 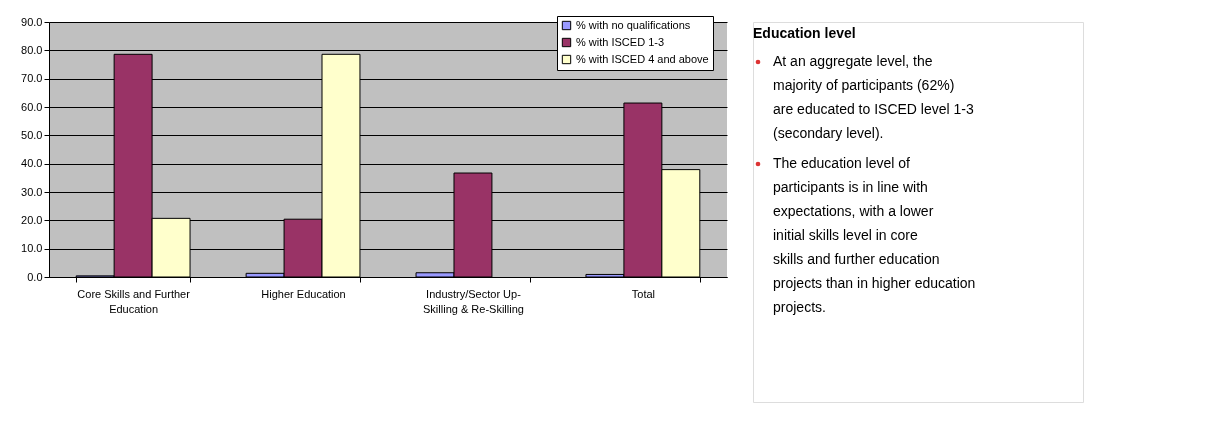 I want to click on legend-label: % with no qualifications, so click(x=633, y=24).